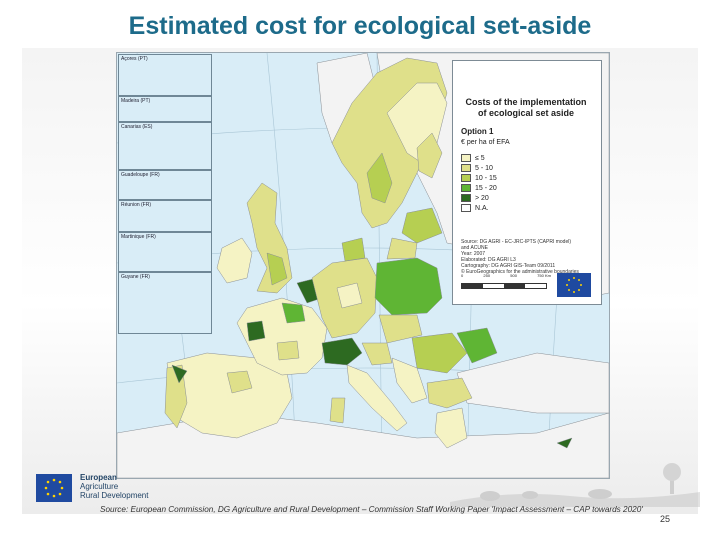 This screenshot has width=720, height=540. I want to click on legend-items: ≤ 5 5 - 10 10 - 15 15 - 20 > 20 N.A., so click(526, 183).